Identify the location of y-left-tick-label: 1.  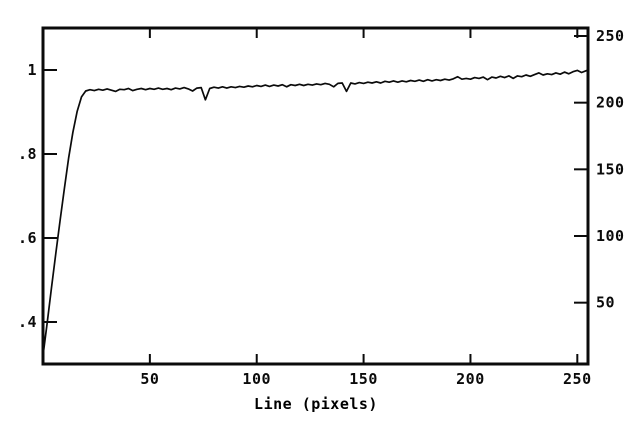
(32, 70).